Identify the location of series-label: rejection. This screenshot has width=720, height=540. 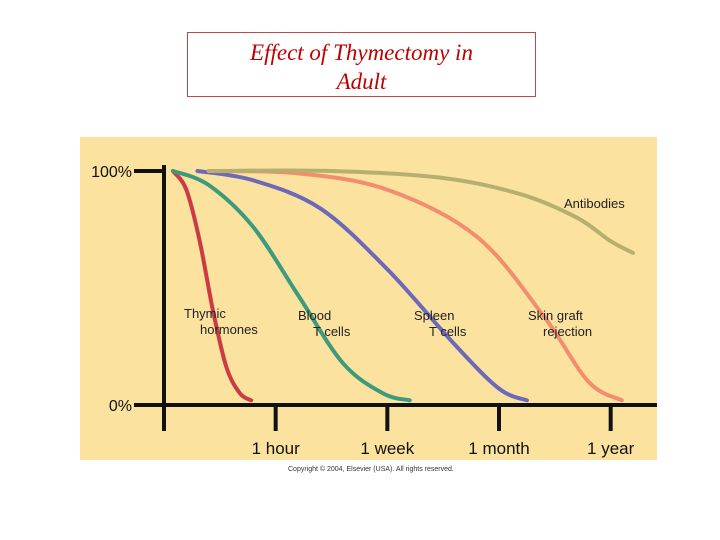
(567, 331).